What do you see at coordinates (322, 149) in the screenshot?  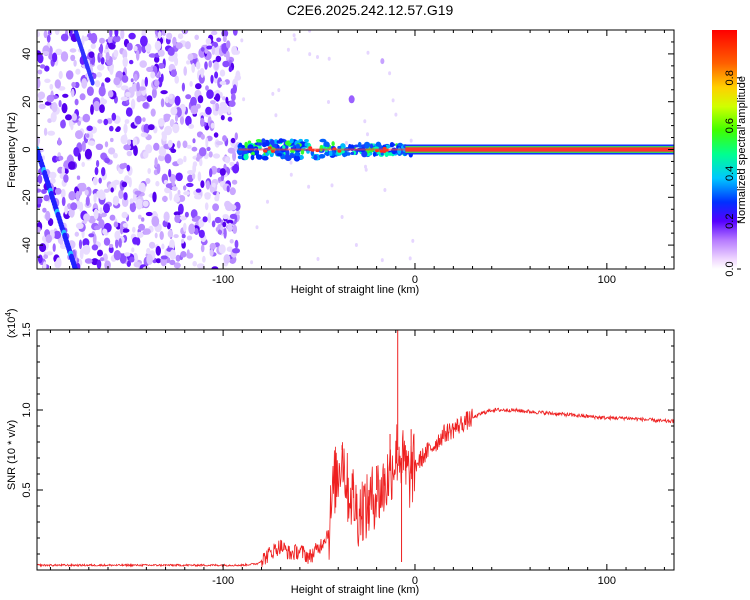 I see `tone-core` at bounding box center [322, 149].